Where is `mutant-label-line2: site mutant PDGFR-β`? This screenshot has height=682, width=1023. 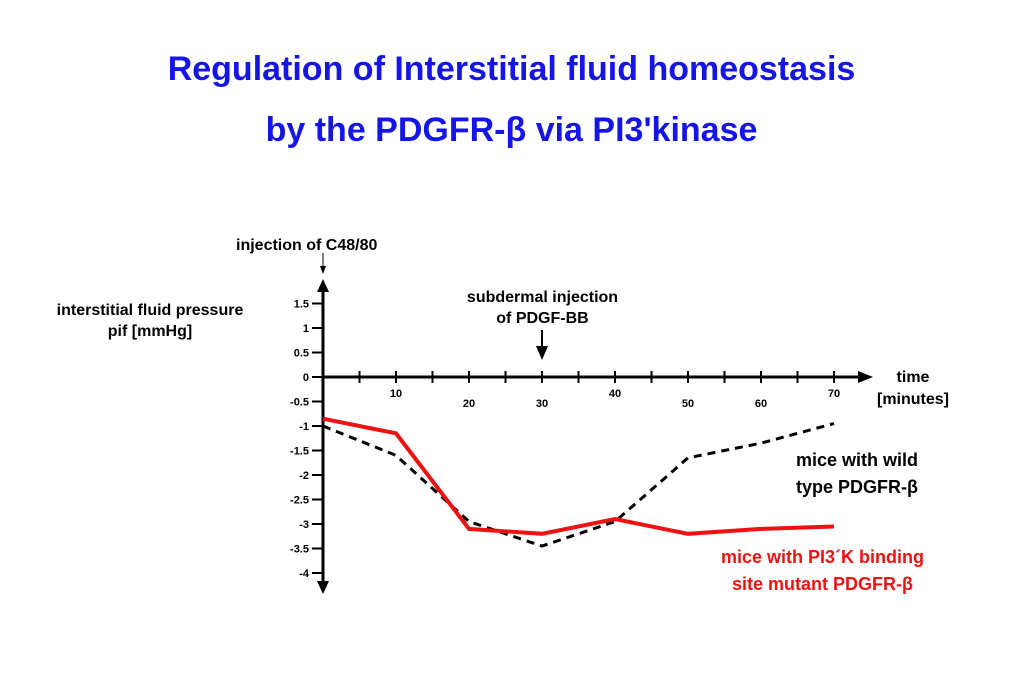 mutant-label-line2: site mutant PDGFR-β is located at coordinates (822, 584).